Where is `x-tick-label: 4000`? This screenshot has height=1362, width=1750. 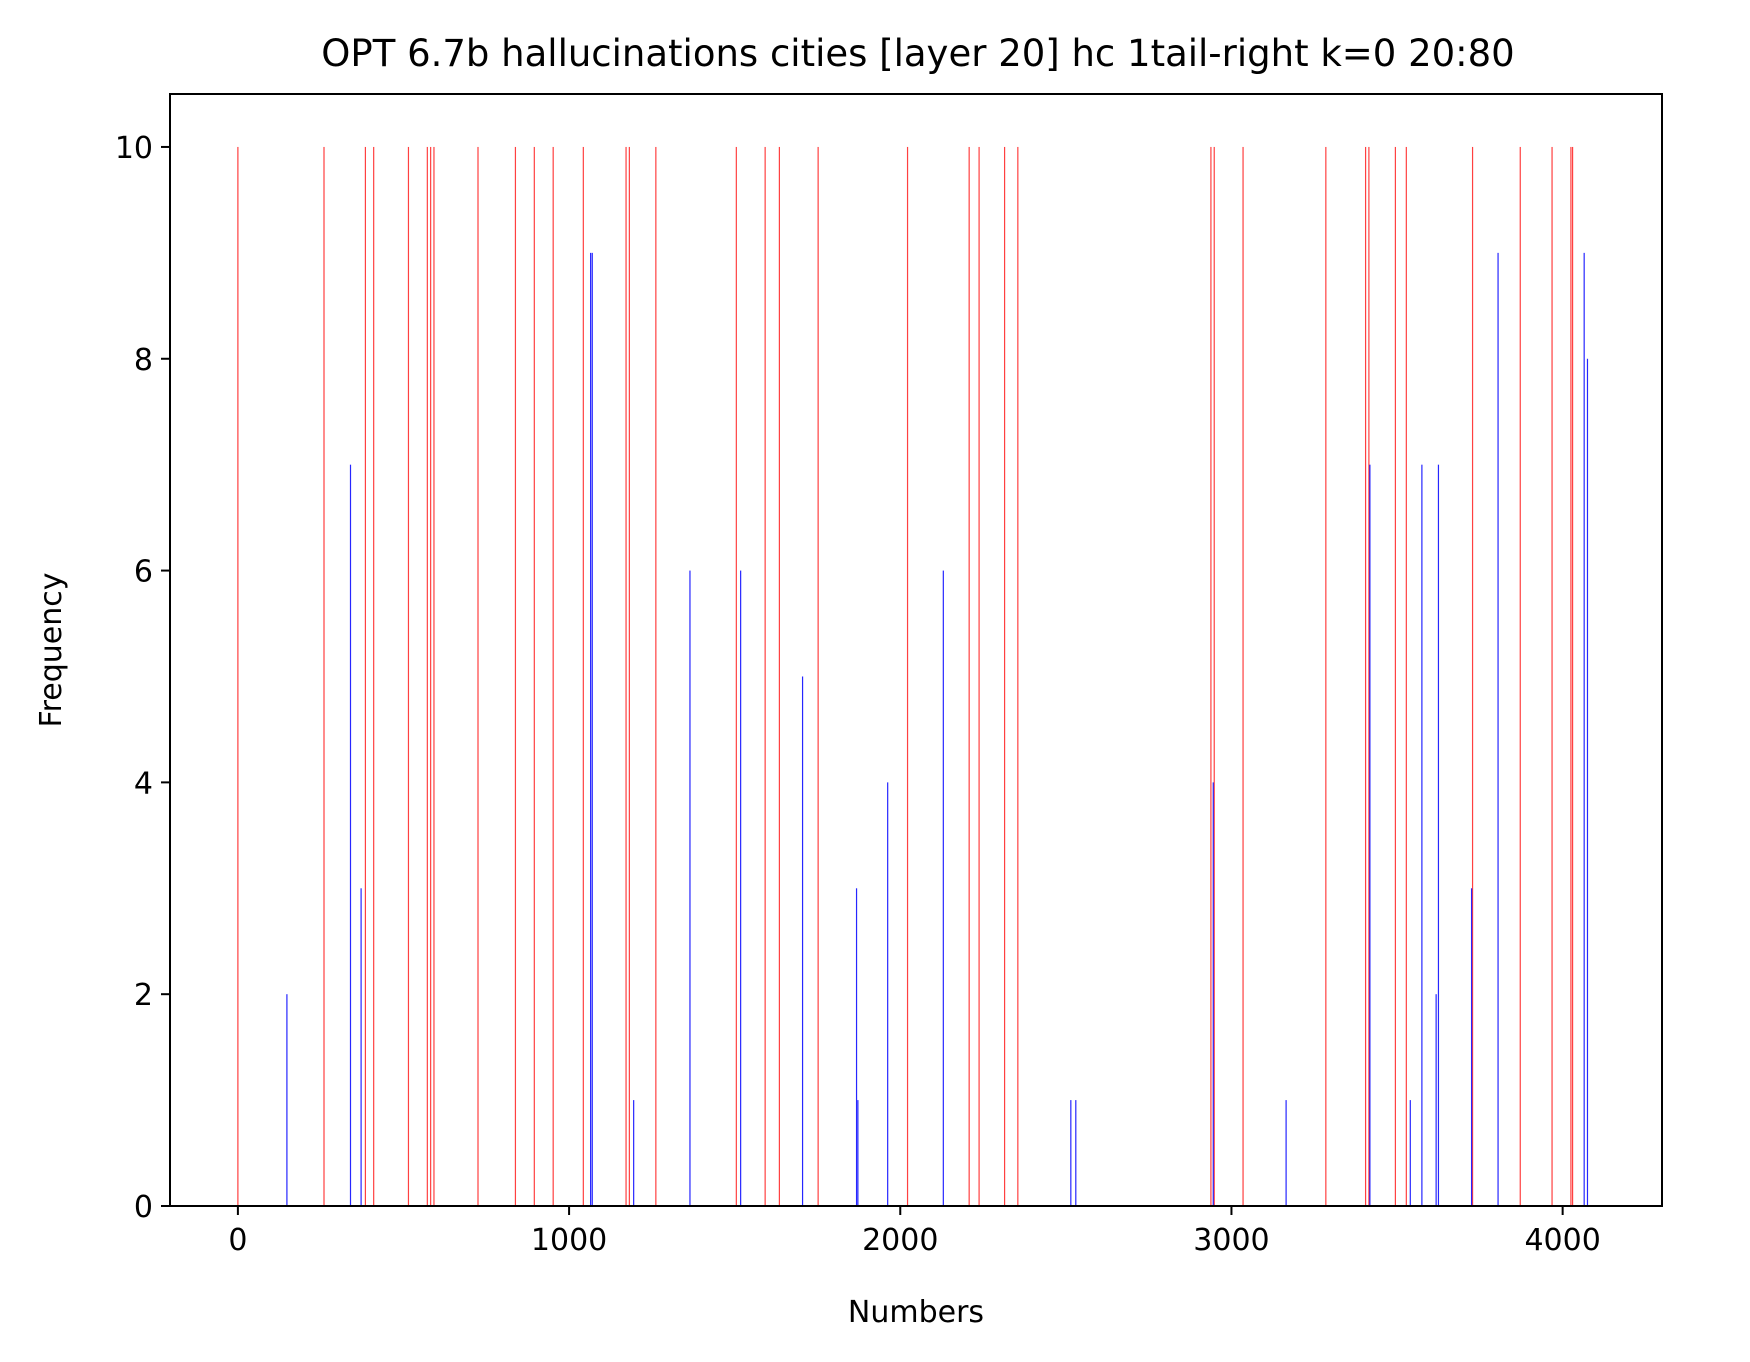
x-tick-label: 4000 is located at coordinates (1562, 1240).